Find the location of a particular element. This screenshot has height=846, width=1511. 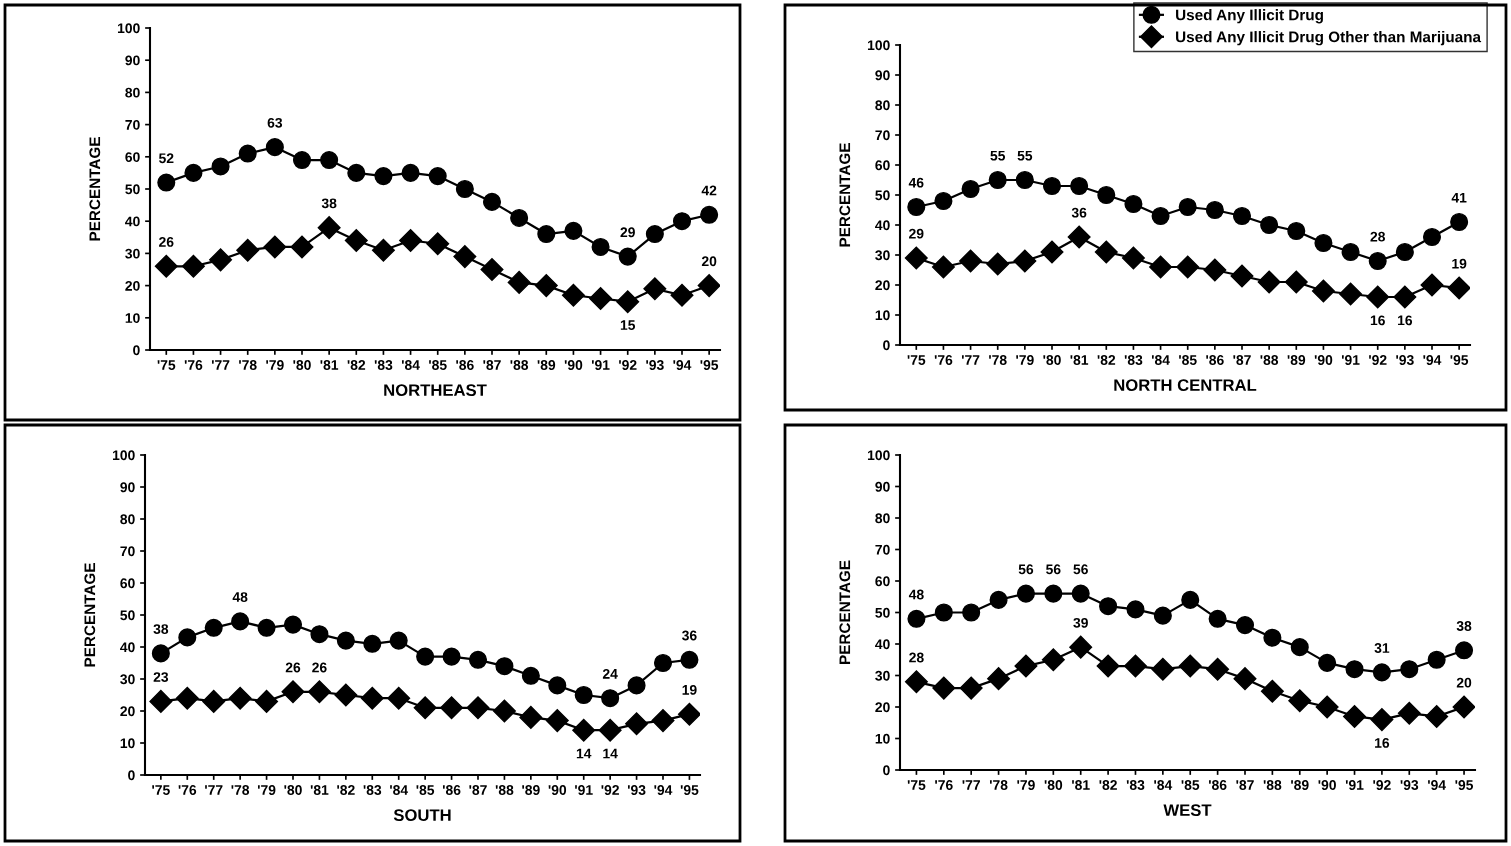

data-label: 48 is located at coordinates (916, 594).